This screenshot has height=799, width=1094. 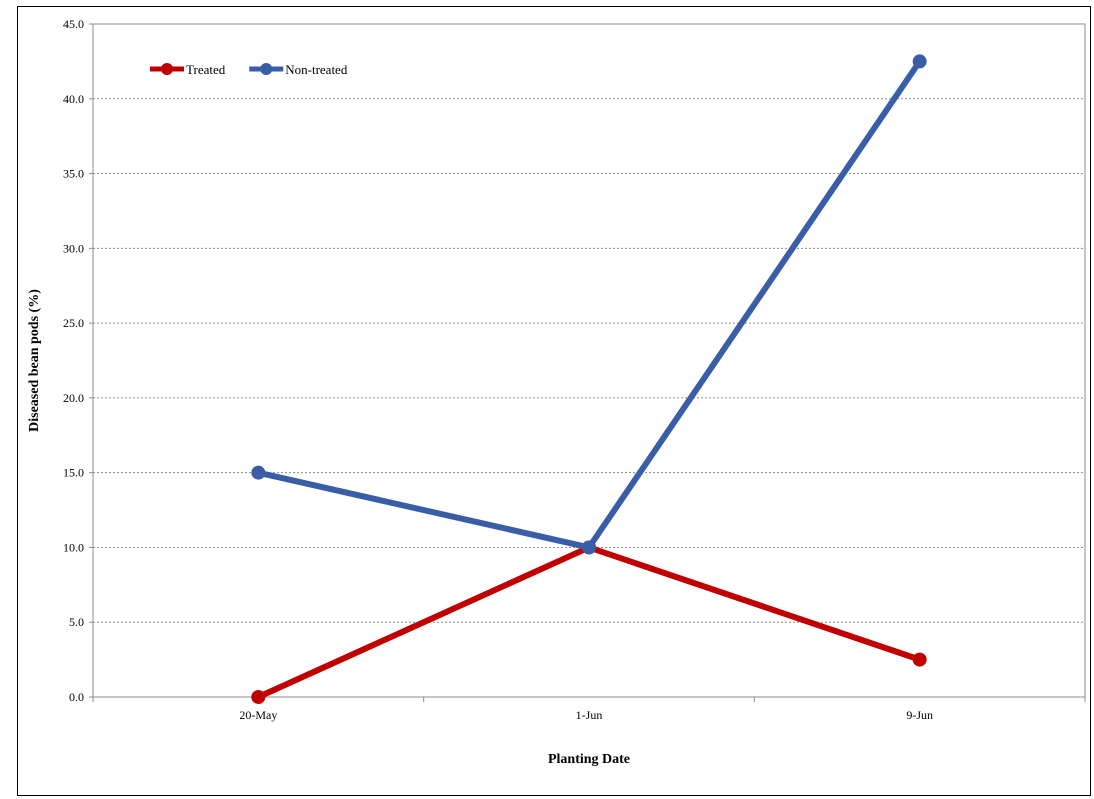 What do you see at coordinates (73, 398) in the screenshot?
I see `y-tick-label: 20.0` at bounding box center [73, 398].